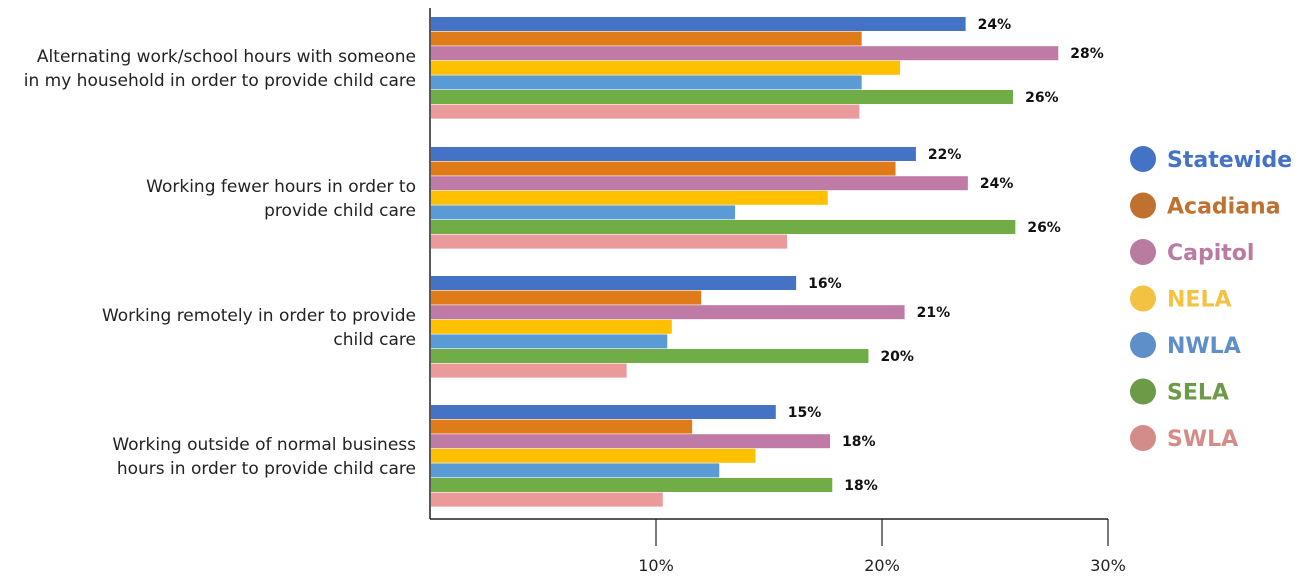  I want to click on legend-label-capitol: Capitol, so click(1210, 253).